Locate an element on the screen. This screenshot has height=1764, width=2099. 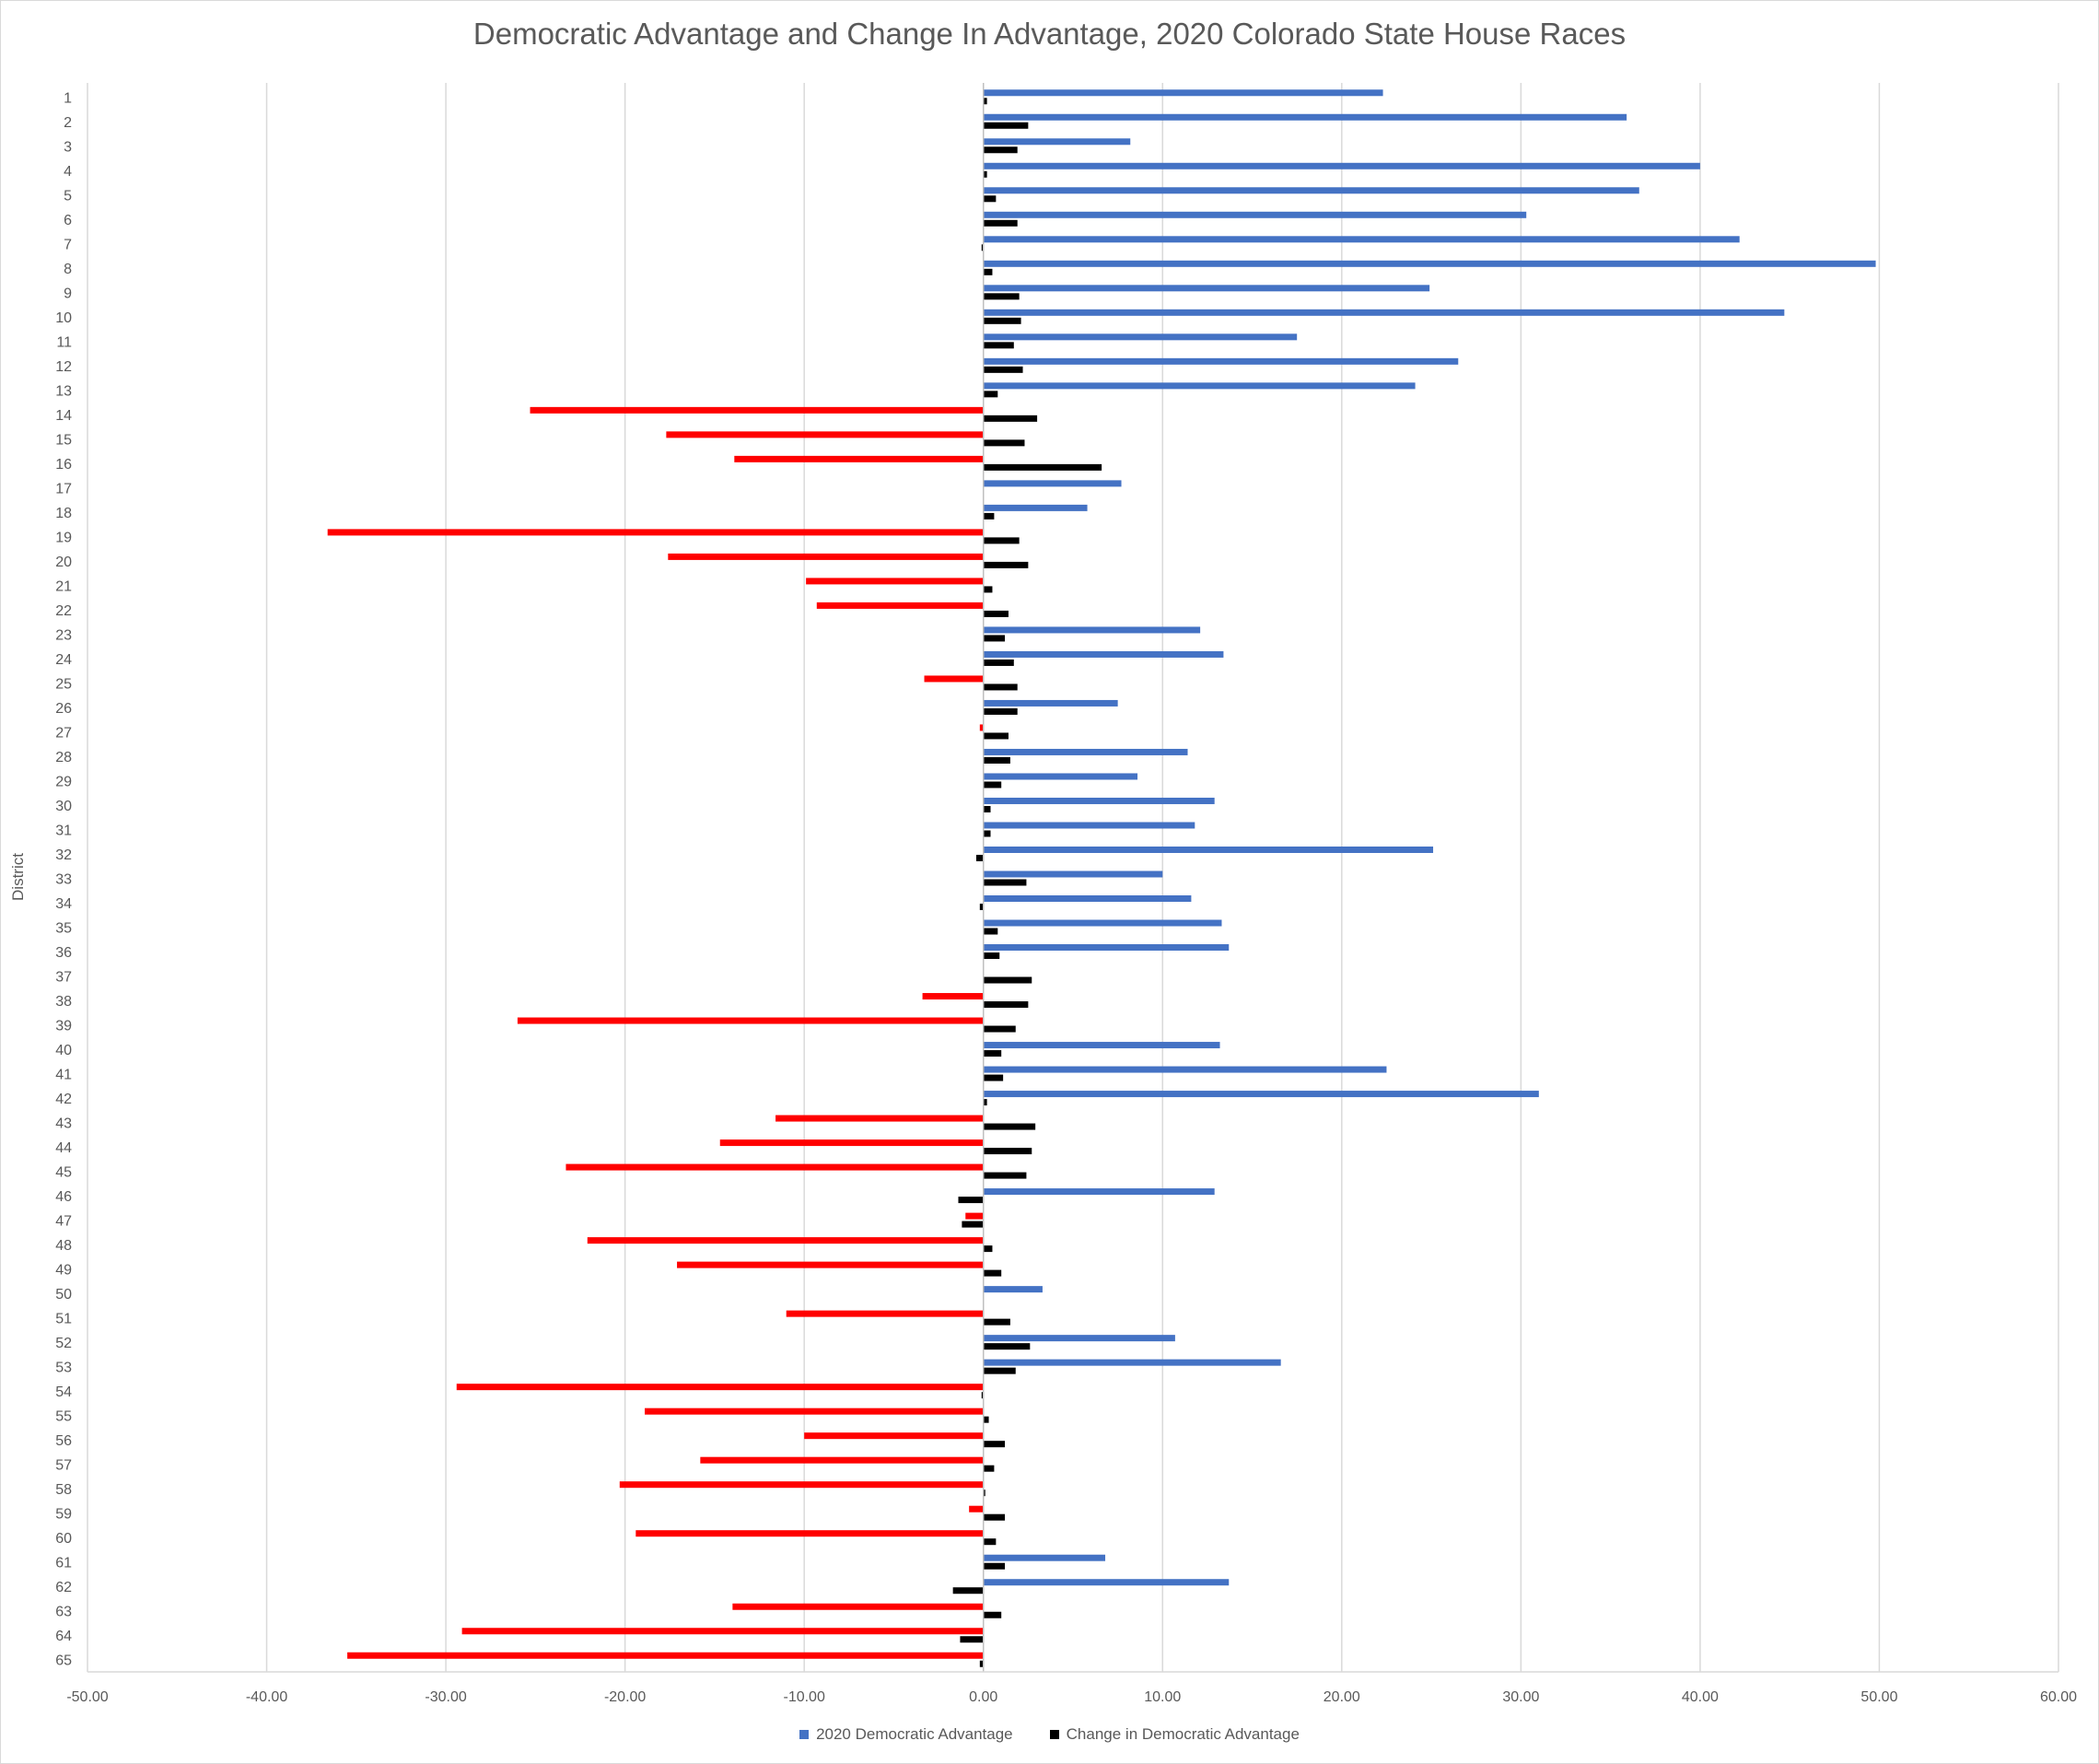
x-tick-label: -30.00 is located at coordinates (445, 1697).